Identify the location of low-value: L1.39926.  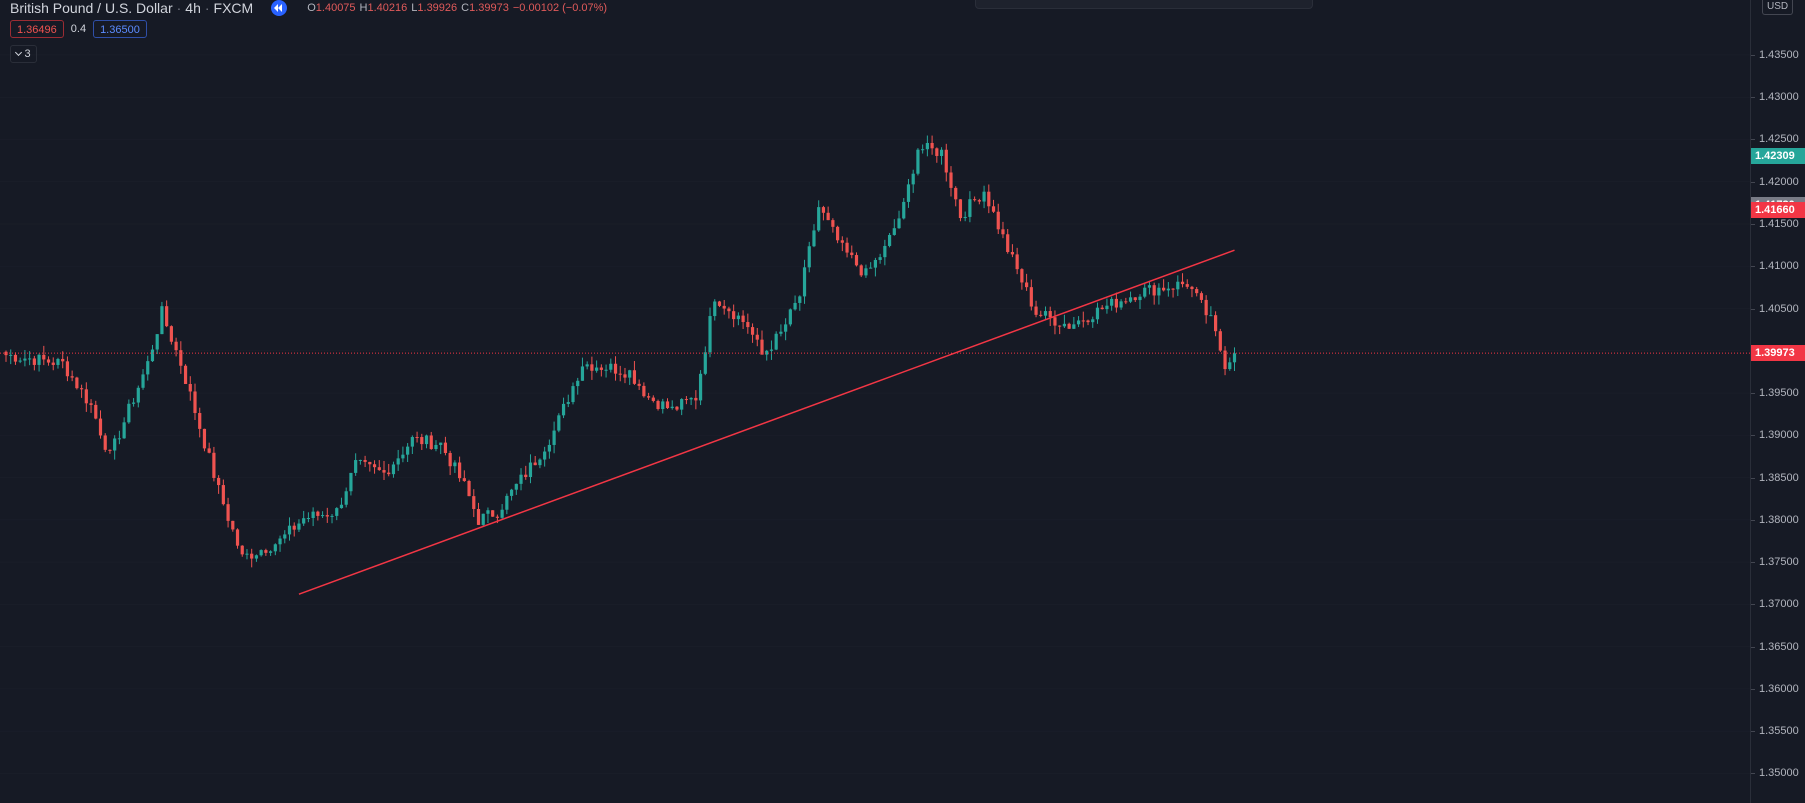
(434, 8).